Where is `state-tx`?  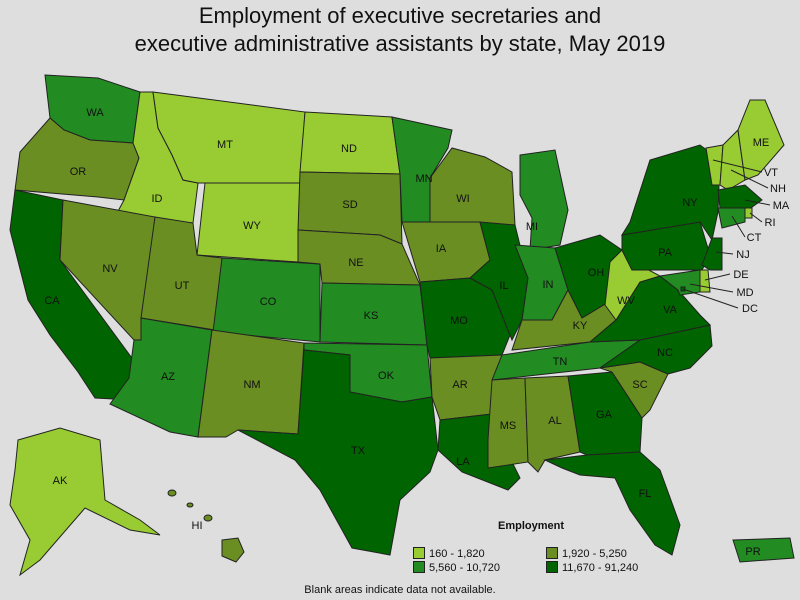 state-tx is located at coordinates (338, 452).